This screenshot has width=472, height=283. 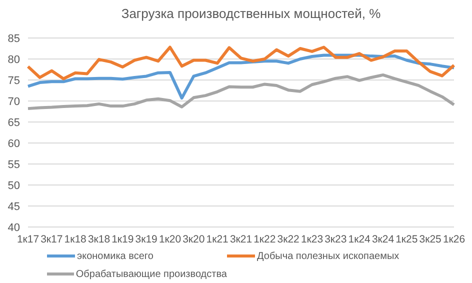 What do you see at coordinates (170, 239) in the screenshot?
I see `x-tick-label: 1к20` at bounding box center [170, 239].